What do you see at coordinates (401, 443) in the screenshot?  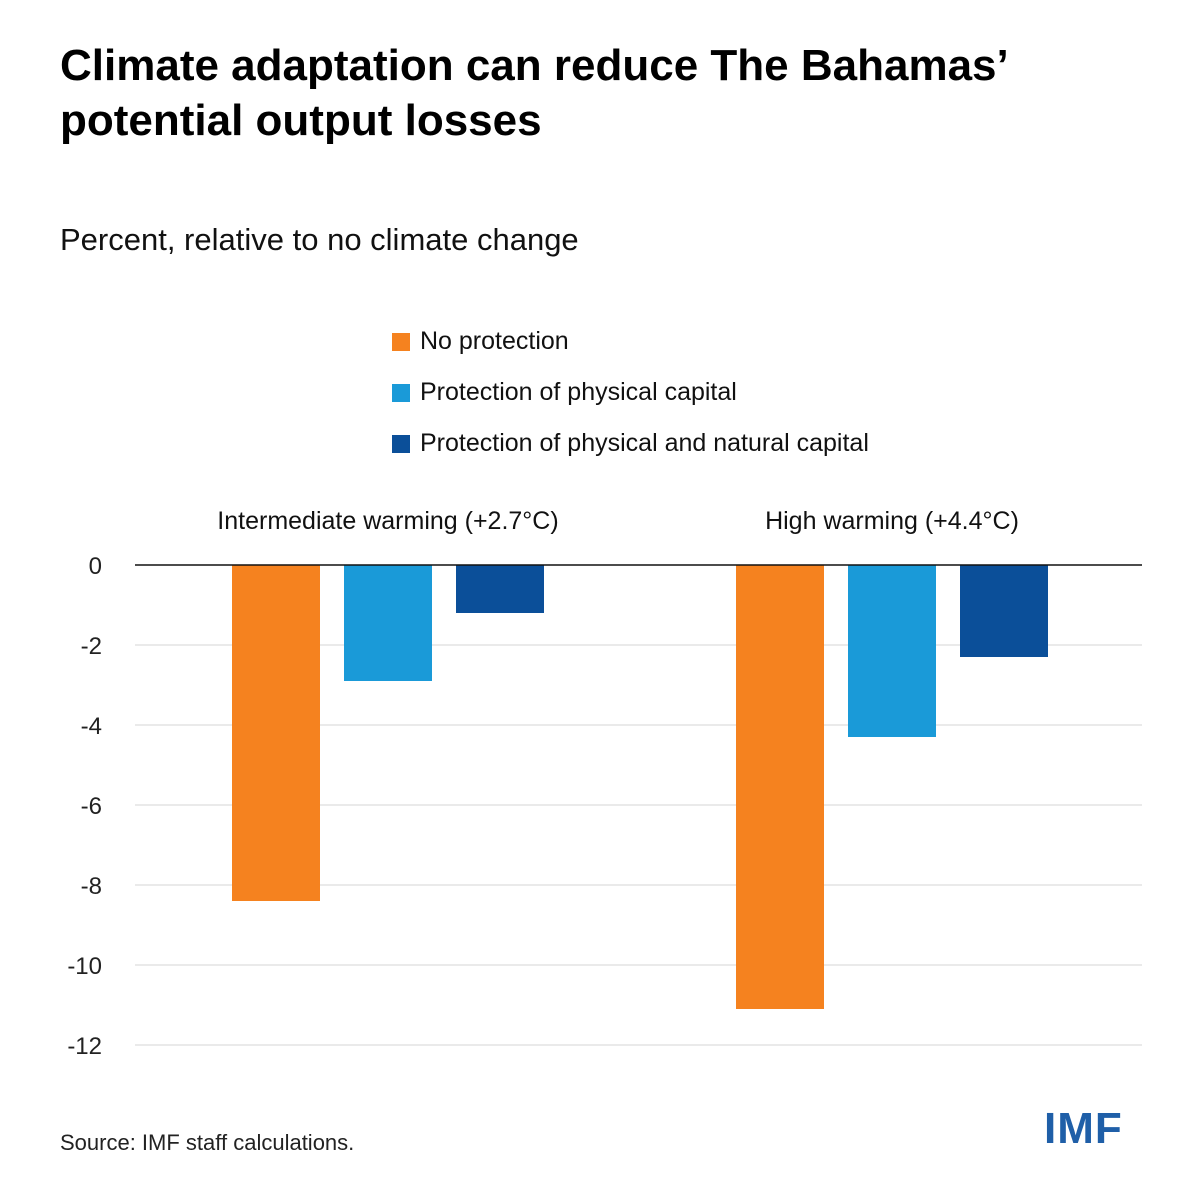 I see `legend-swatch-physical-natural-capital` at bounding box center [401, 443].